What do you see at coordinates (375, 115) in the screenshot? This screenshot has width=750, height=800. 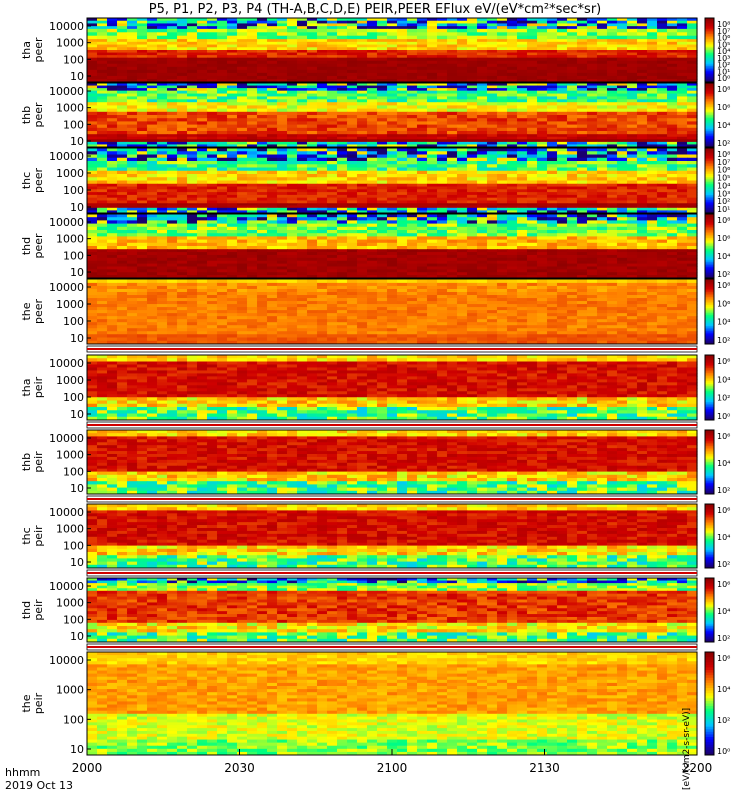 I see `panel-1: 10000 1000 100 10 thbpeer 10⁸ 10⁶ 10⁴ 10²` at bounding box center [375, 115].